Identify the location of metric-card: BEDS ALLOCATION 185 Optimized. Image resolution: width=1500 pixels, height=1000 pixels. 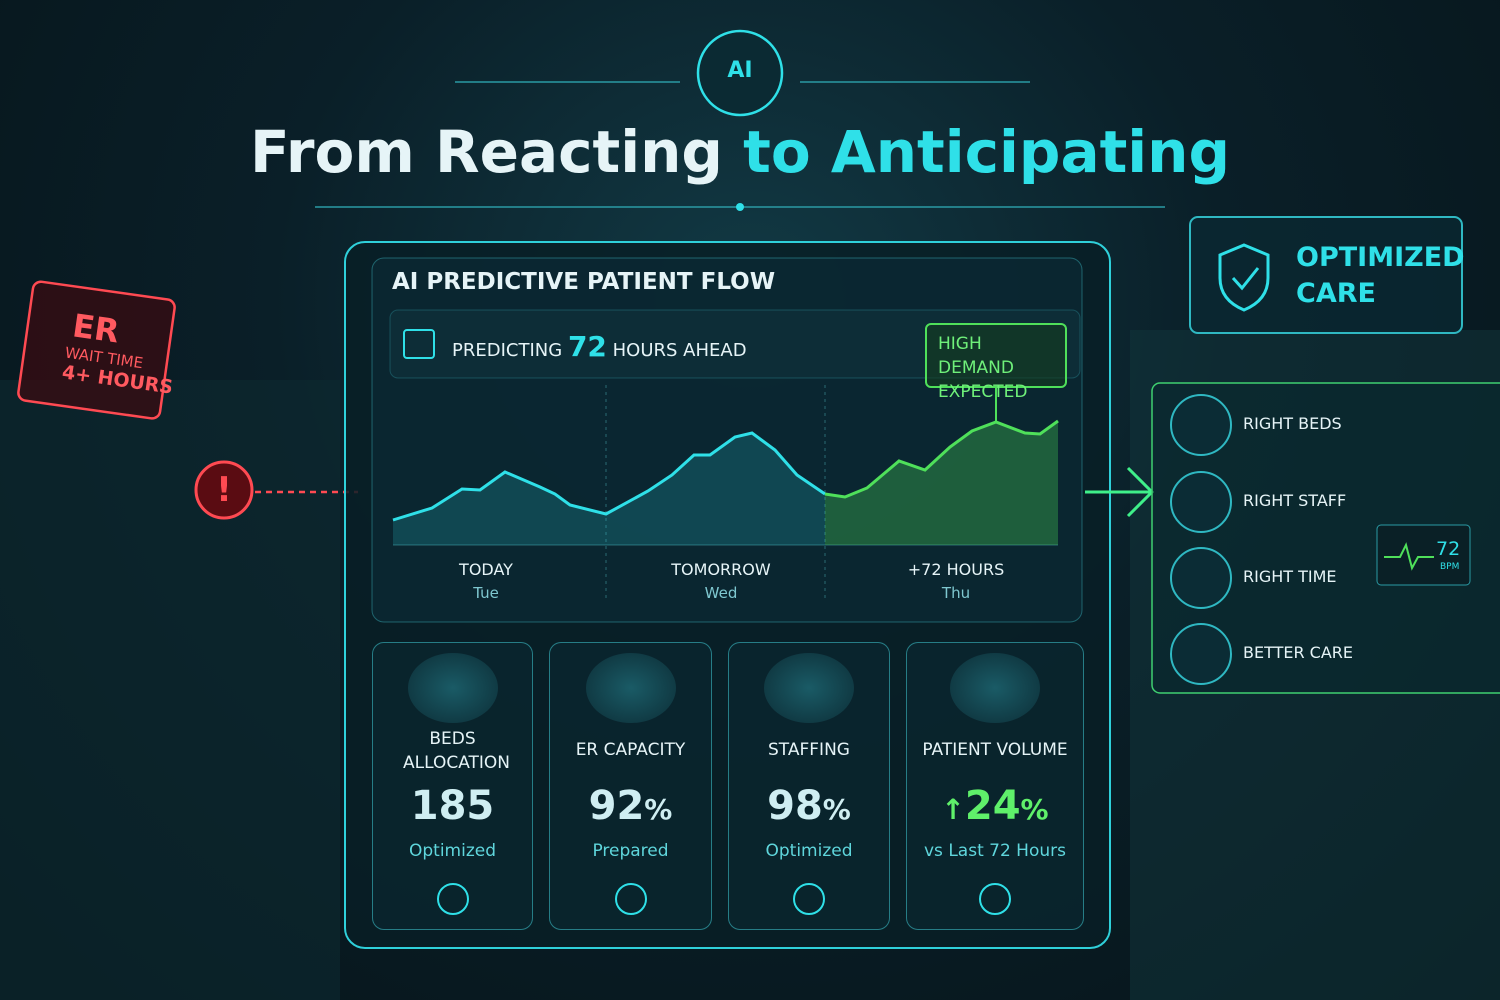
(452, 786).